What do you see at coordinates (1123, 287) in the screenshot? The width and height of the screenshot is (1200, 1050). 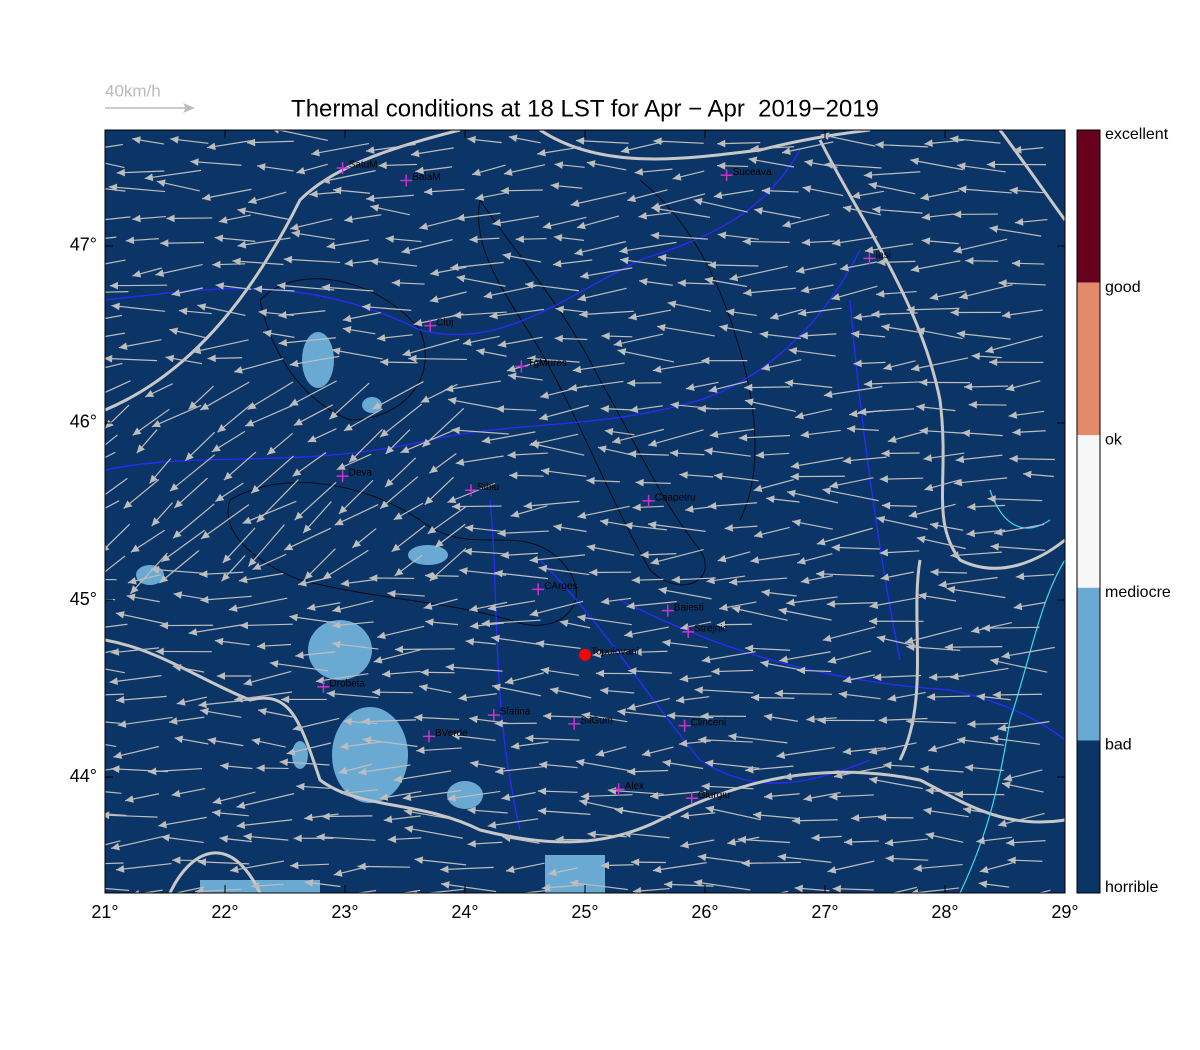 I see `colorbar-label: good` at bounding box center [1123, 287].